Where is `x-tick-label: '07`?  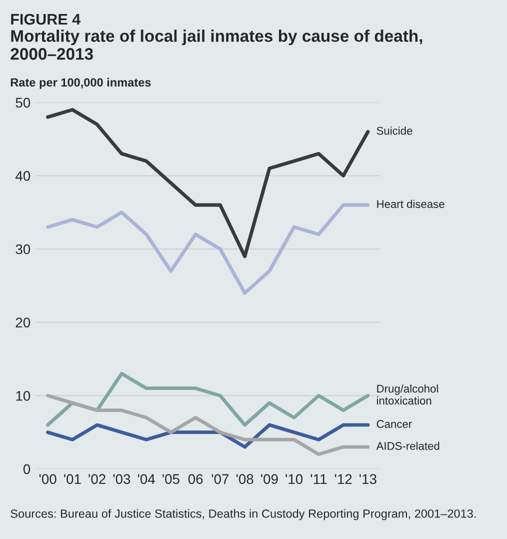
x-tick-label: '07 is located at coordinates (220, 479).